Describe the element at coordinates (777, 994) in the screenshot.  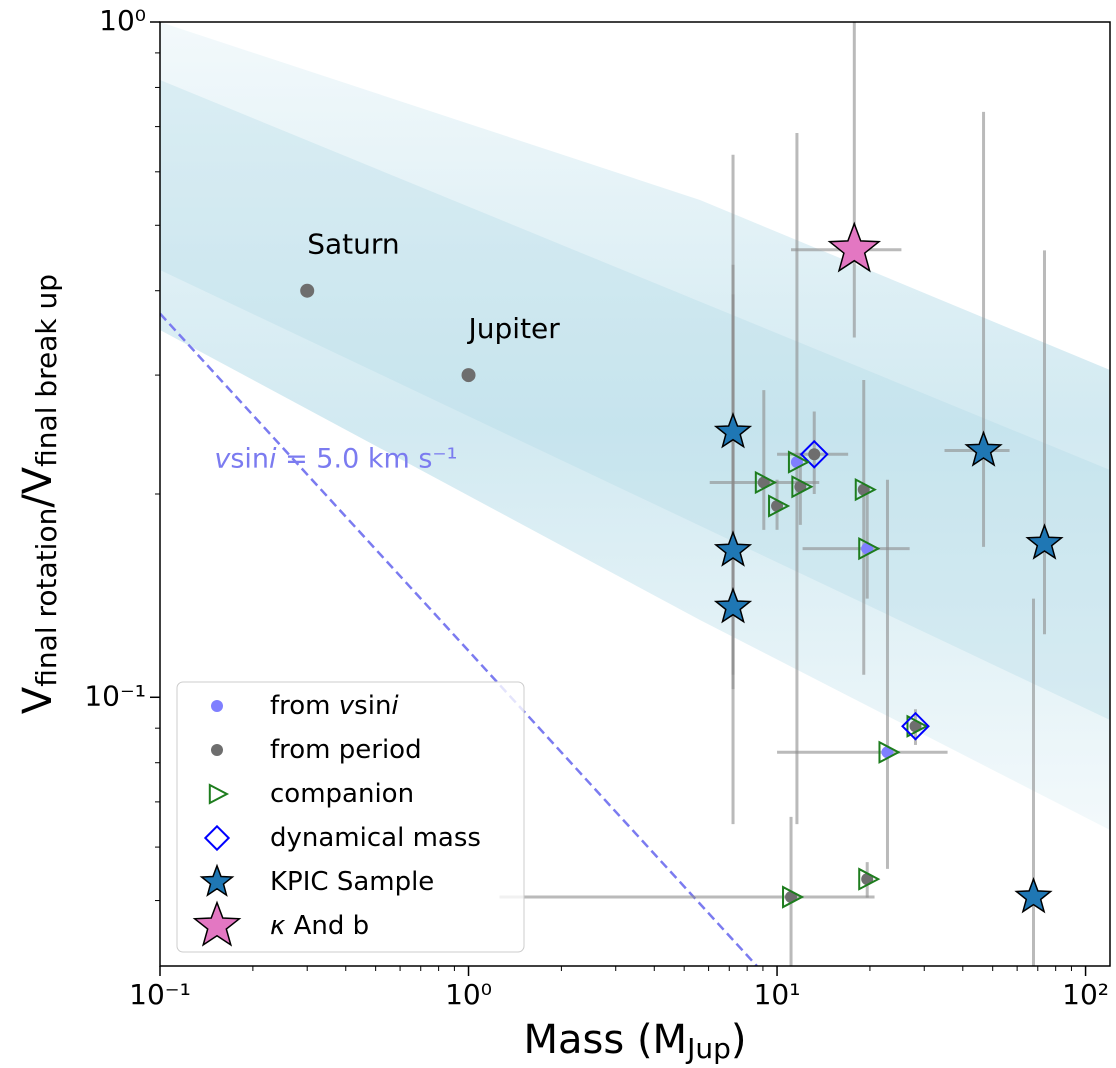
I see `x-tick-label: 10¹` at that location.